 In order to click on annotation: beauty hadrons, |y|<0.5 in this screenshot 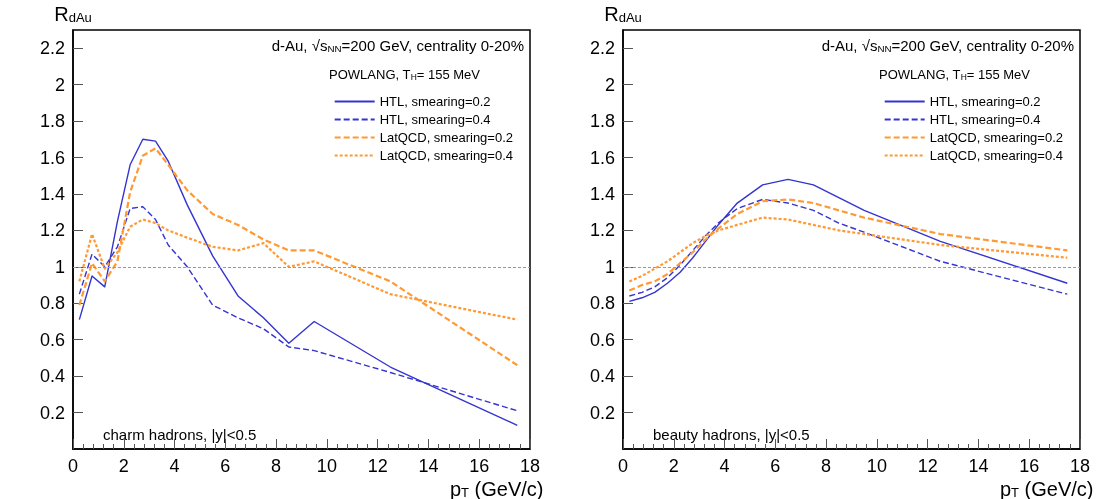, I will do `click(731, 434)`.